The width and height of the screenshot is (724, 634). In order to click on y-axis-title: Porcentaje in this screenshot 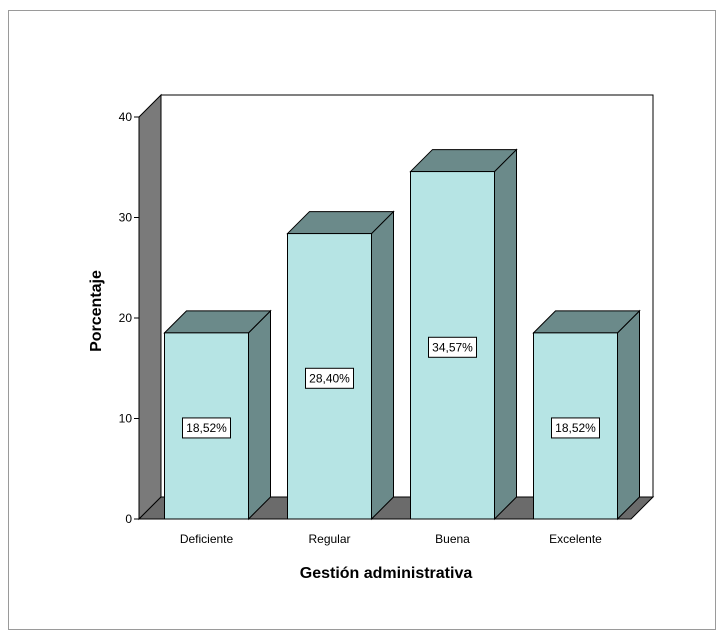, I will do `click(96, 311)`.